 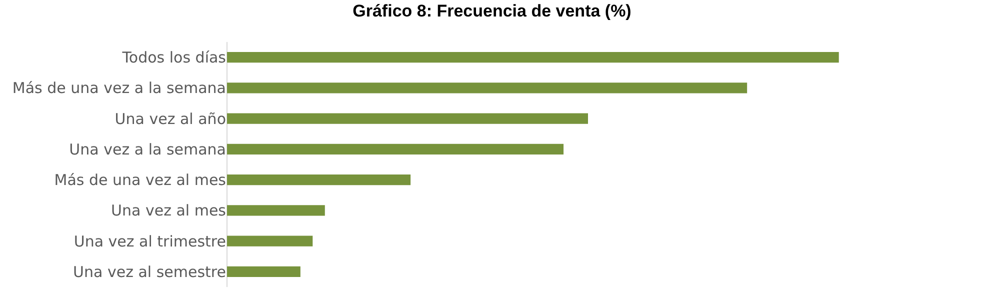 I want to click on y-tick-label: Más de una vez al mes, so click(x=140, y=180).